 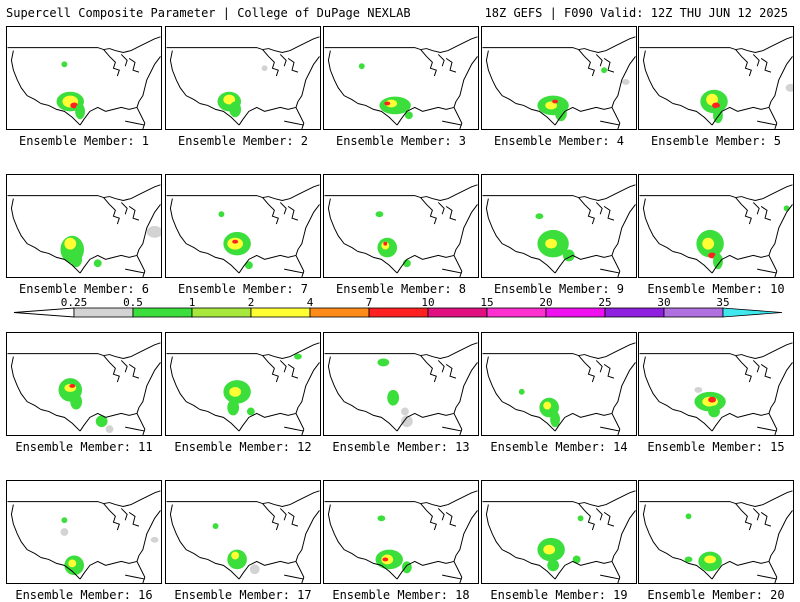 I want to click on member-label-1: Ensemble Member: 1, so click(x=84, y=141).